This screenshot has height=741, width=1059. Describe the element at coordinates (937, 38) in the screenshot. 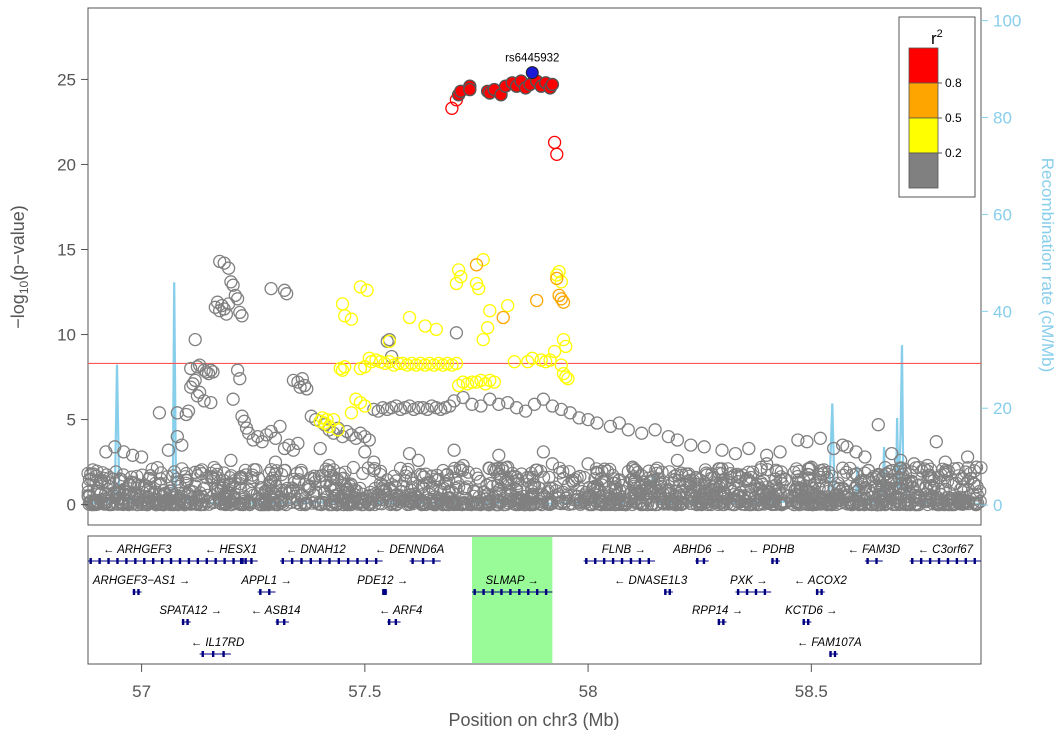

I see `legend-title: r2` at that location.